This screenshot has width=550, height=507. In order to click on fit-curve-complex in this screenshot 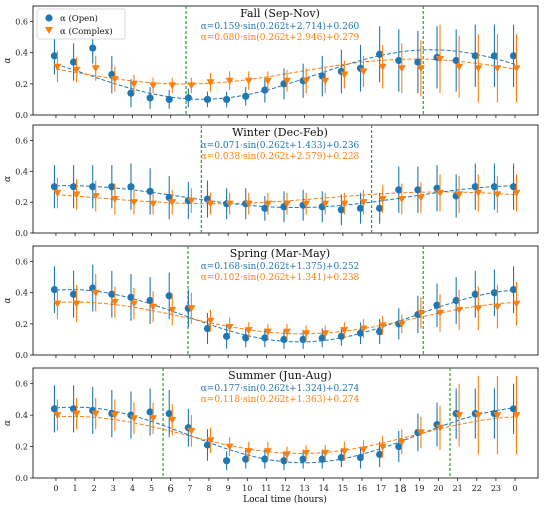, I will do `click(285, 434)`.